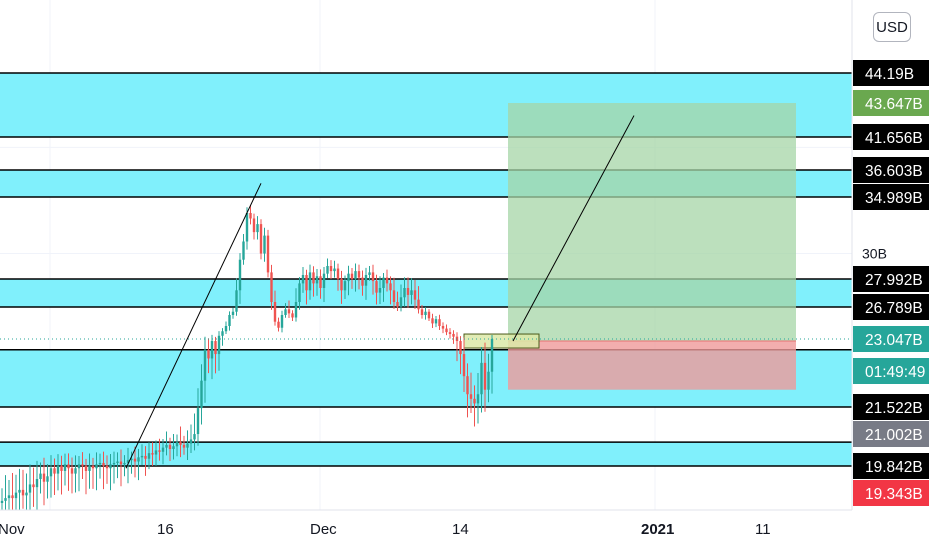 The height and width of the screenshot is (550, 932). Describe the element at coordinates (12, 529) in the screenshot. I see `time-axis-label: Nov` at that location.